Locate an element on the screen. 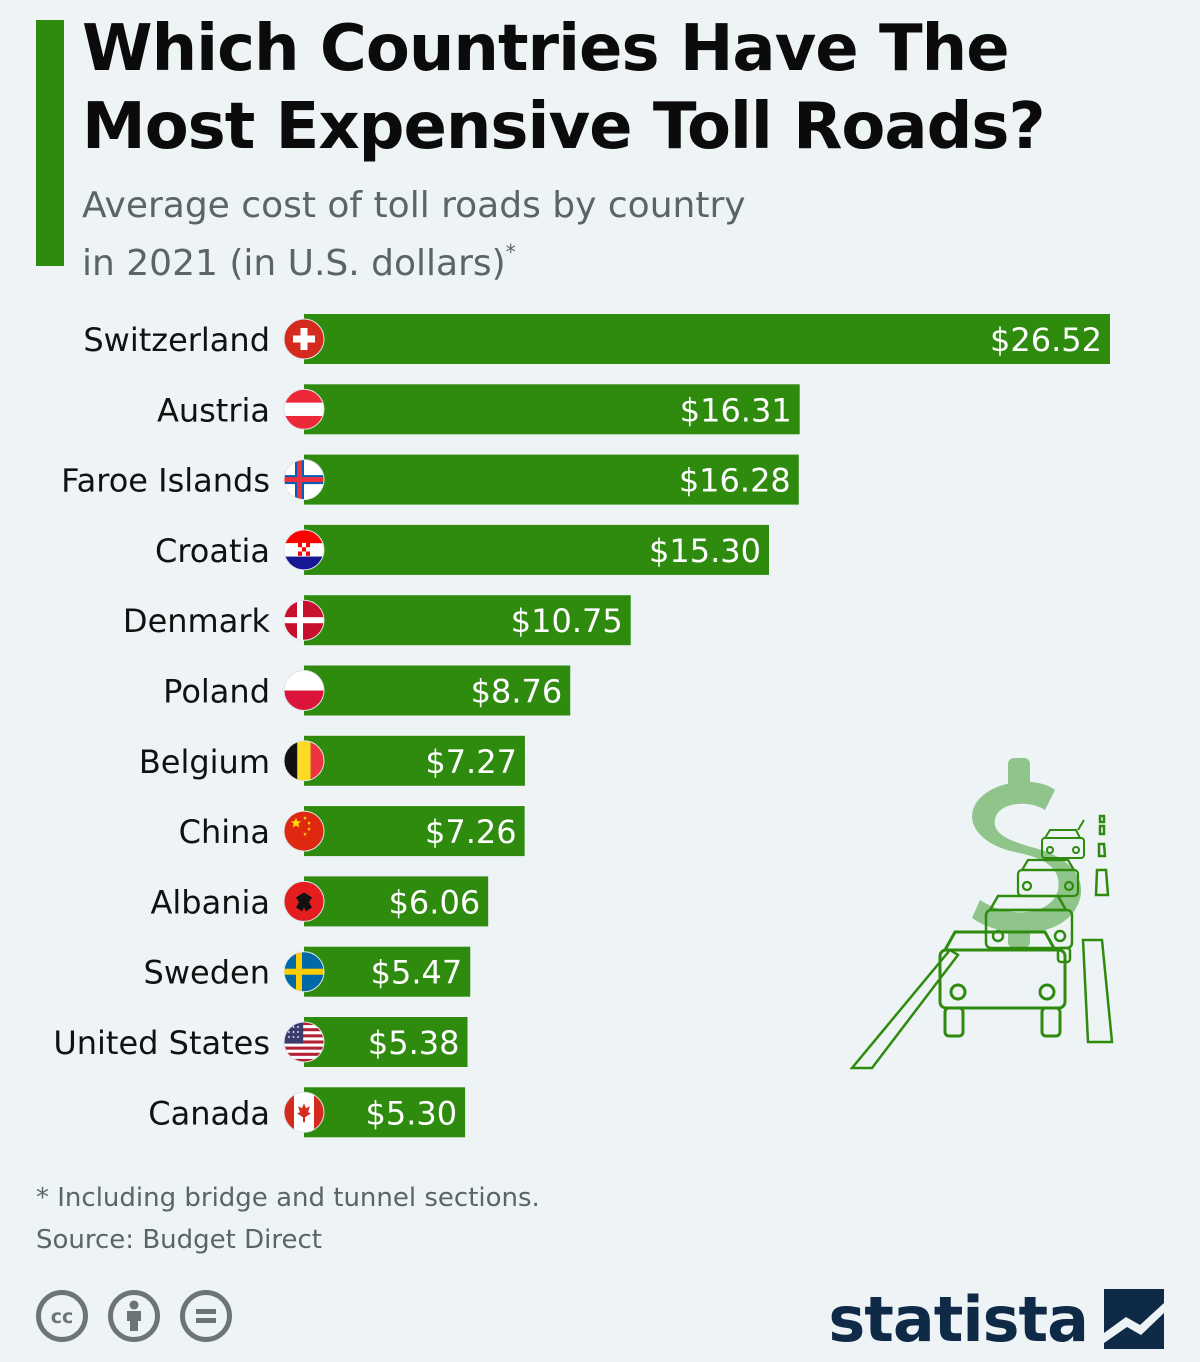 This screenshot has width=1200, height=1362. switzerland-flag-icon is located at coordinates (304, 339).